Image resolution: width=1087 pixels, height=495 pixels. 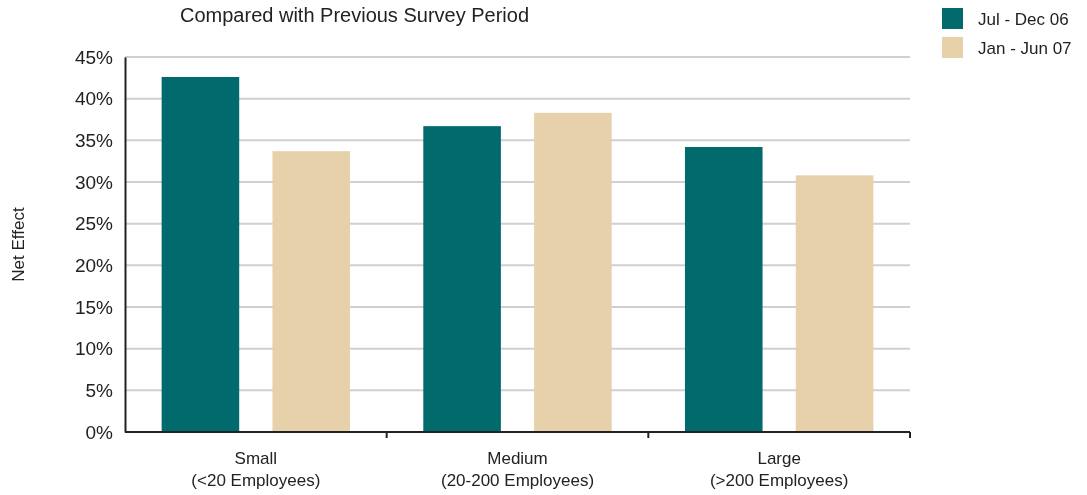 I want to click on y-tick-label: 20%, so click(x=94, y=265).